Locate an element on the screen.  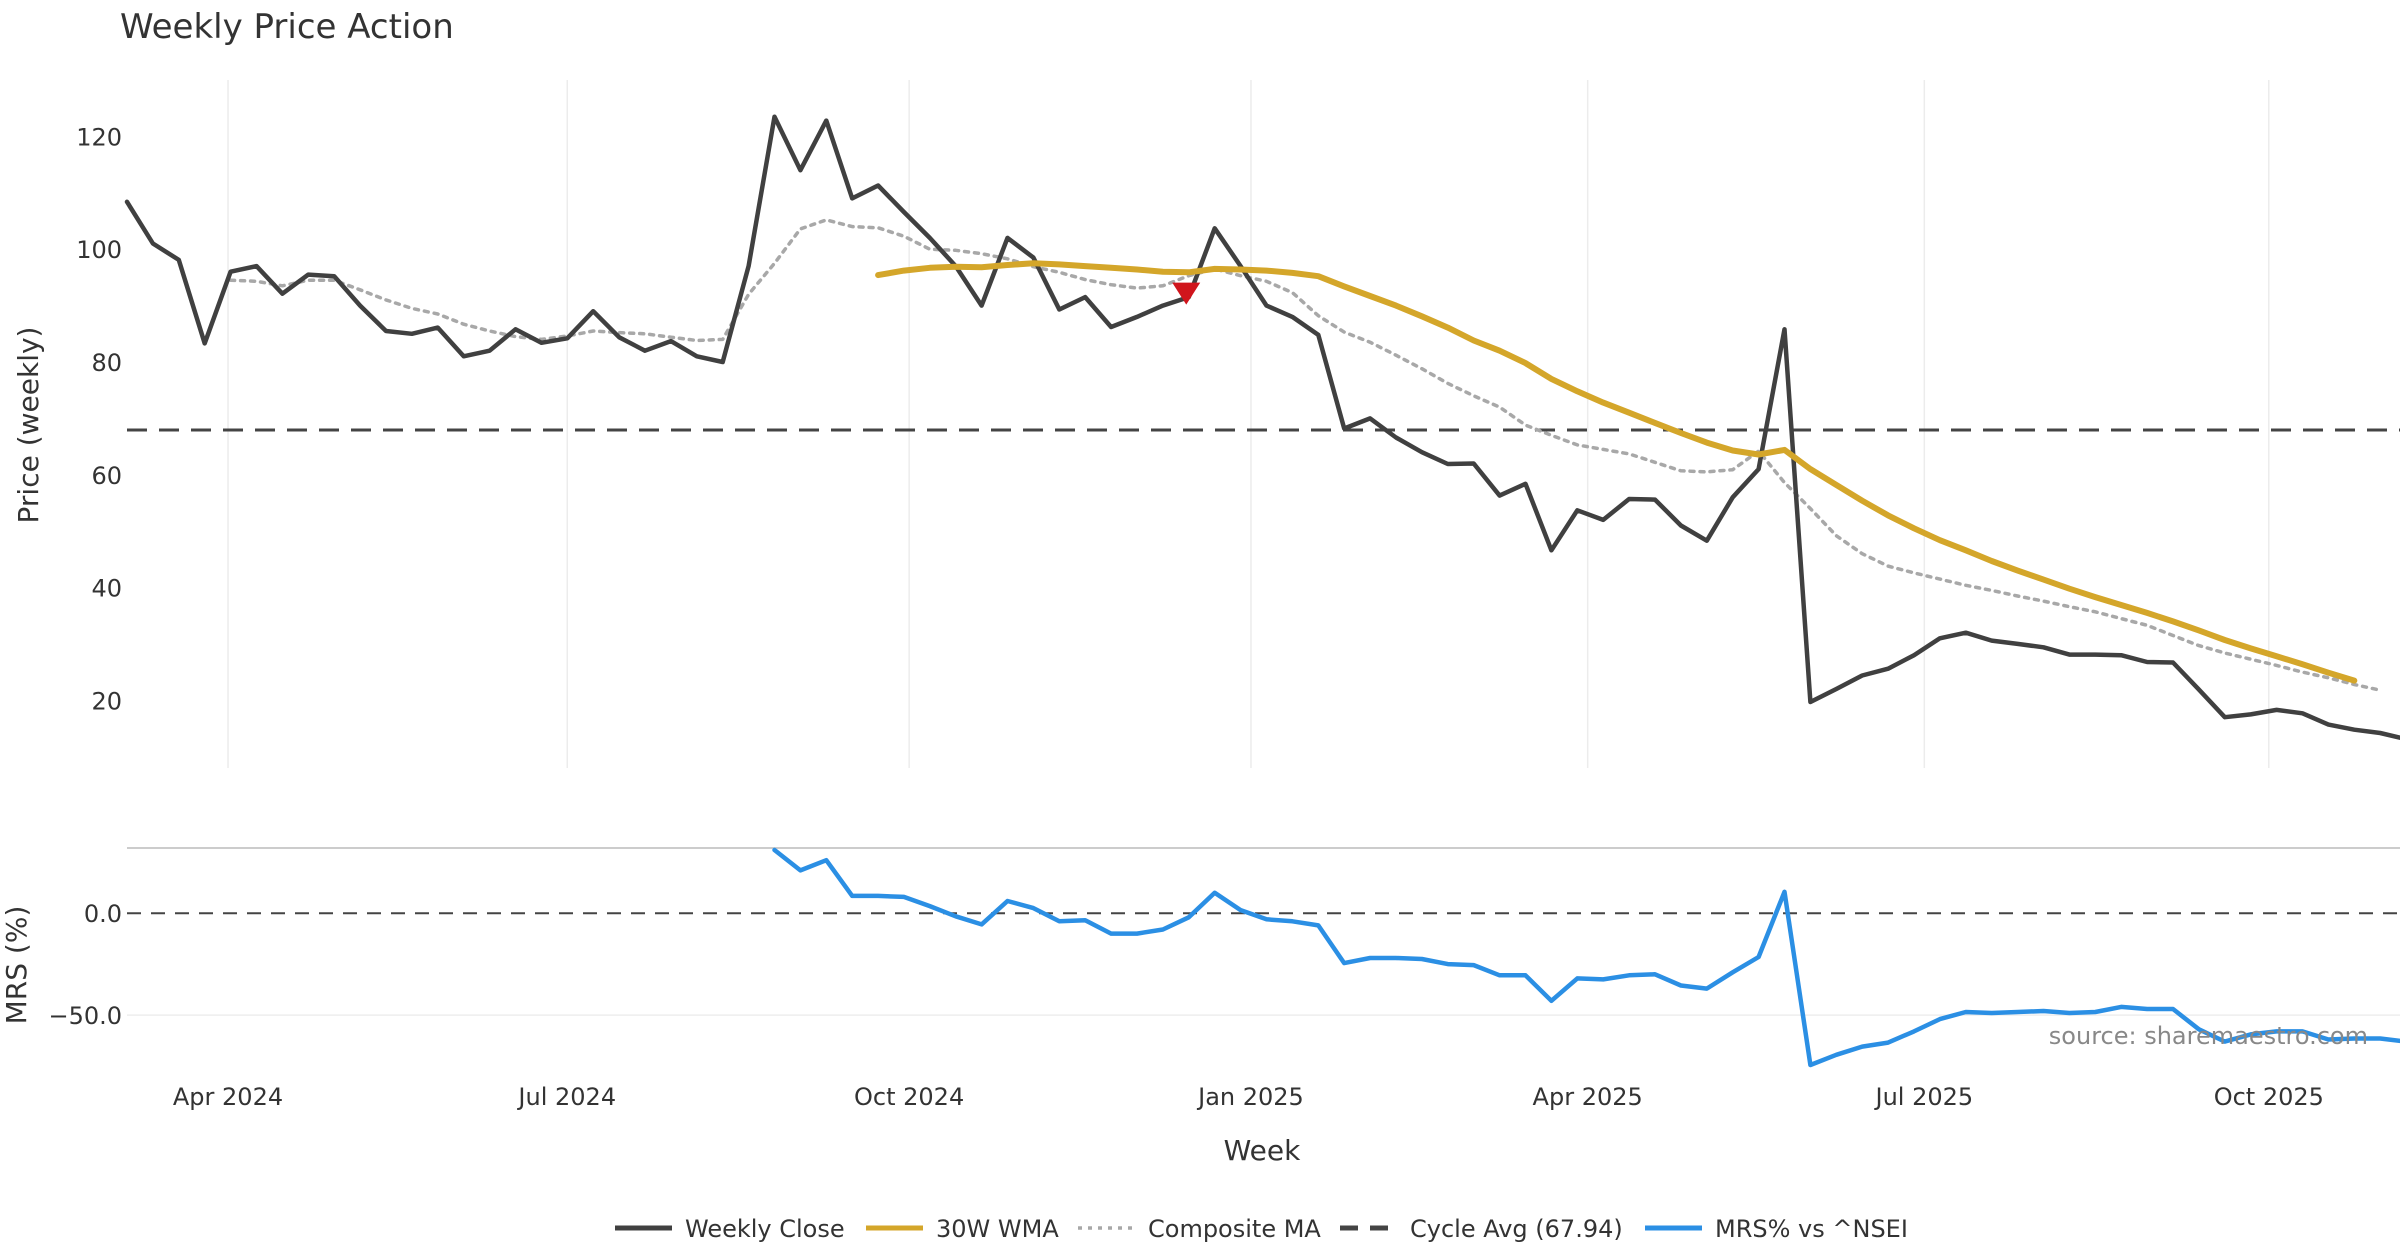
mrs-y-tick-label: −50.0 is located at coordinates (85, 1016).